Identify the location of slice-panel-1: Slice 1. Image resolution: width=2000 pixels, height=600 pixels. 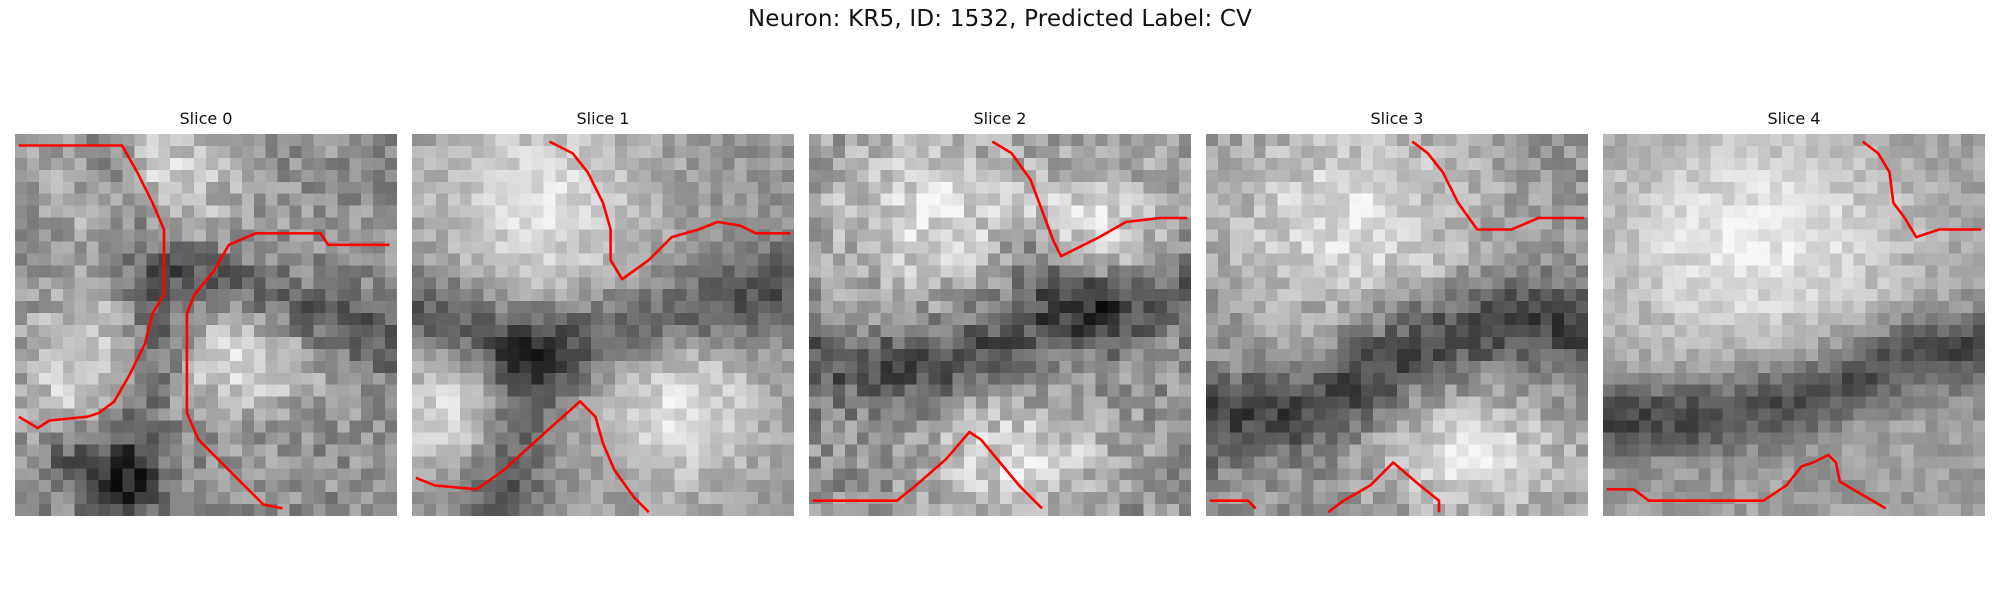
(603, 312).